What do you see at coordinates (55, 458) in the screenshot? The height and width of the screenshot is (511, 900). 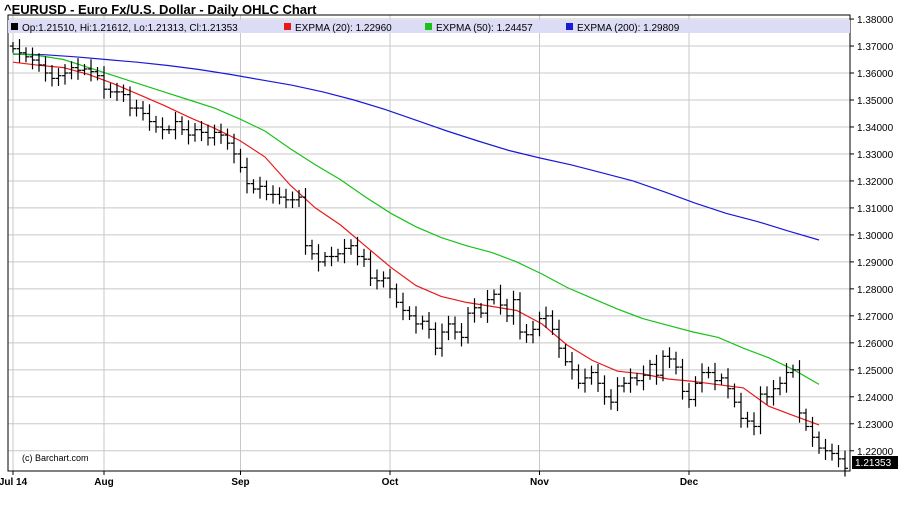 I see `credit-text: (c) Barchart.com` at bounding box center [55, 458].